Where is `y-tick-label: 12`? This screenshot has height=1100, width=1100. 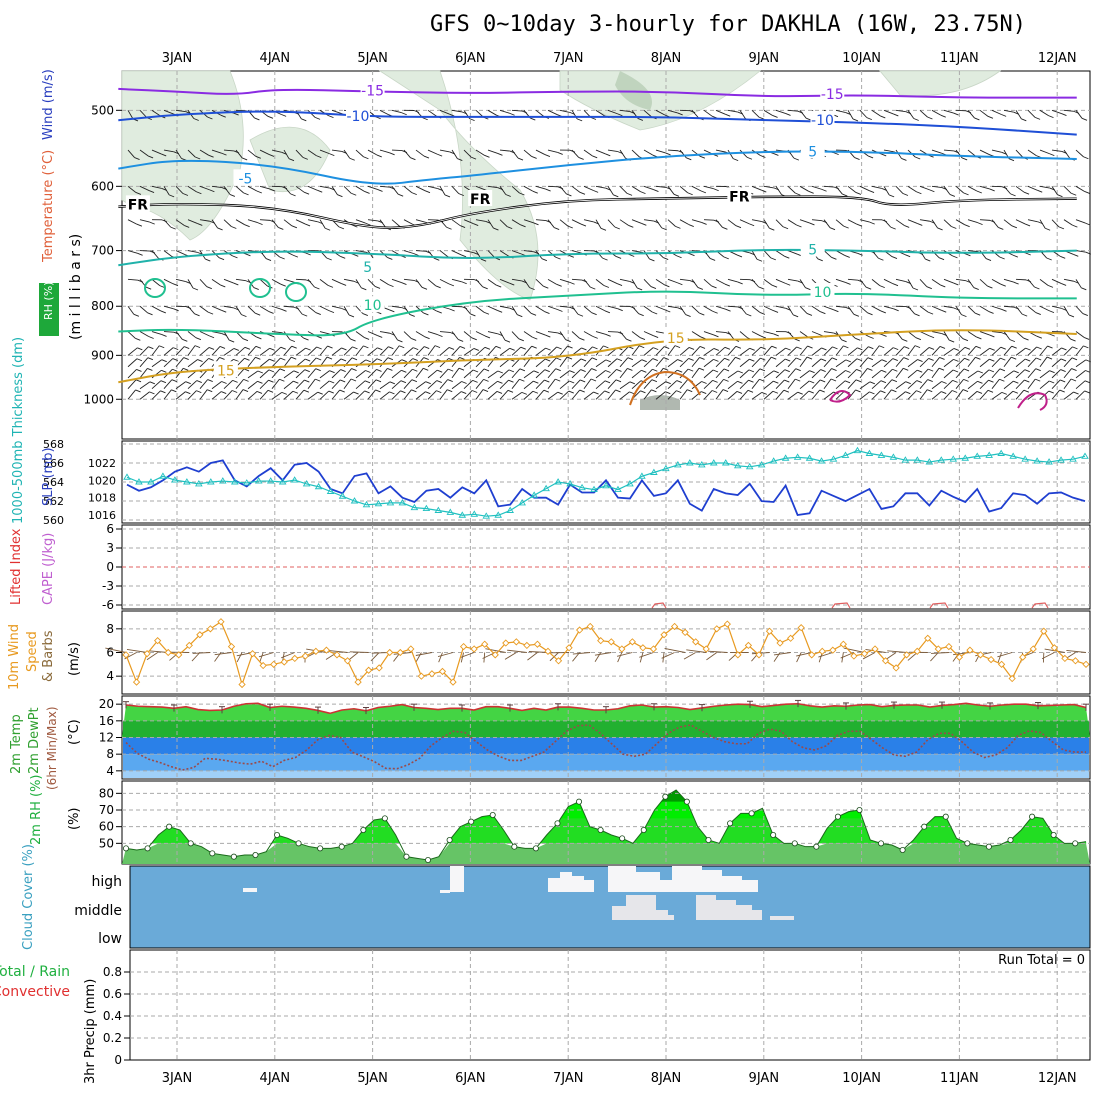
y-tick-label: 12 is located at coordinates (106, 738).